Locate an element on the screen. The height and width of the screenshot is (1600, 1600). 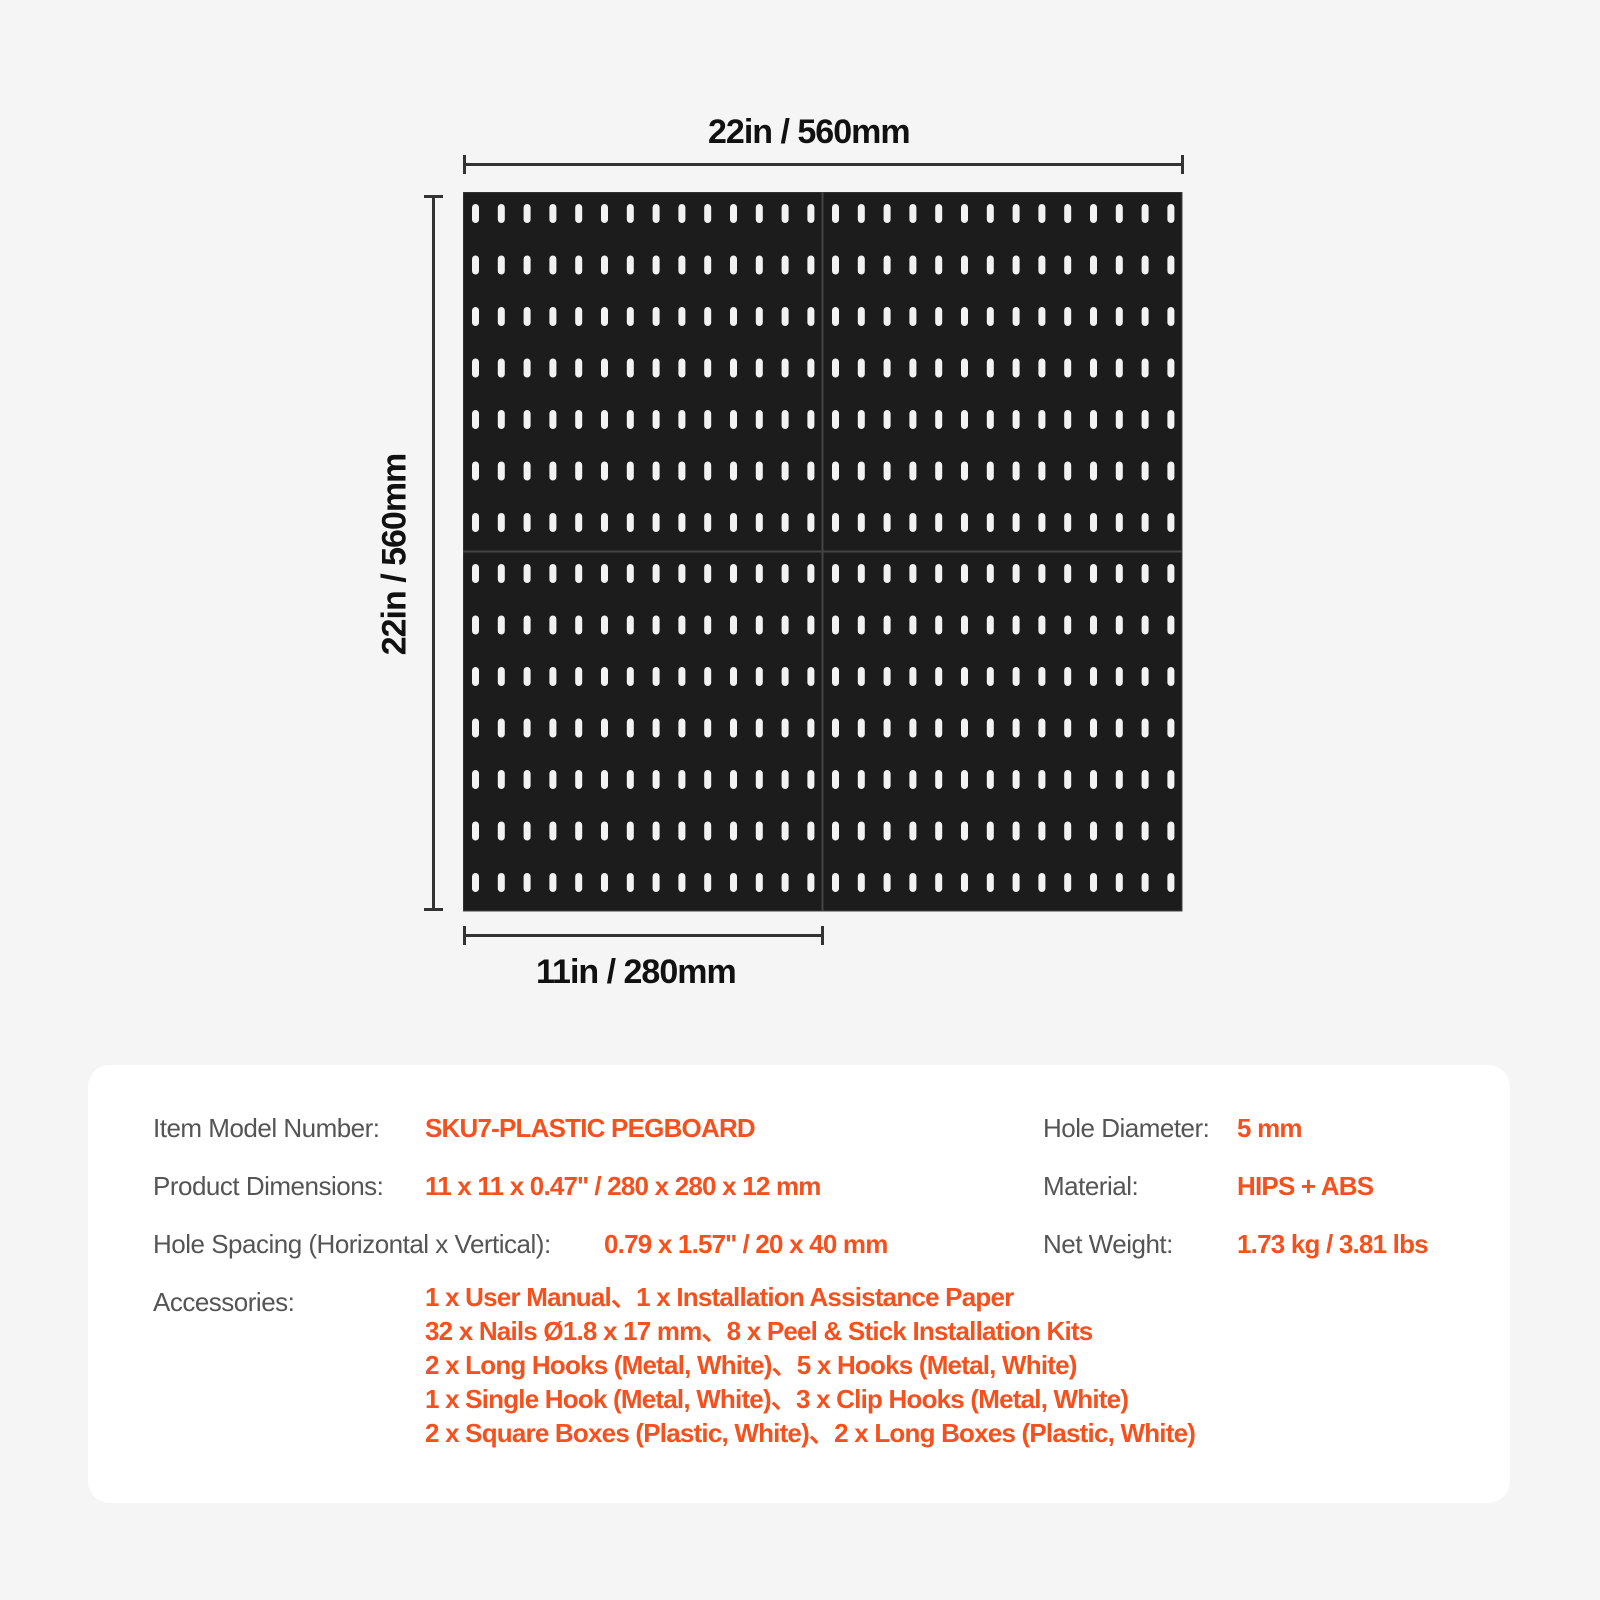
material-label: Material: is located at coordinates (1091, 1186).